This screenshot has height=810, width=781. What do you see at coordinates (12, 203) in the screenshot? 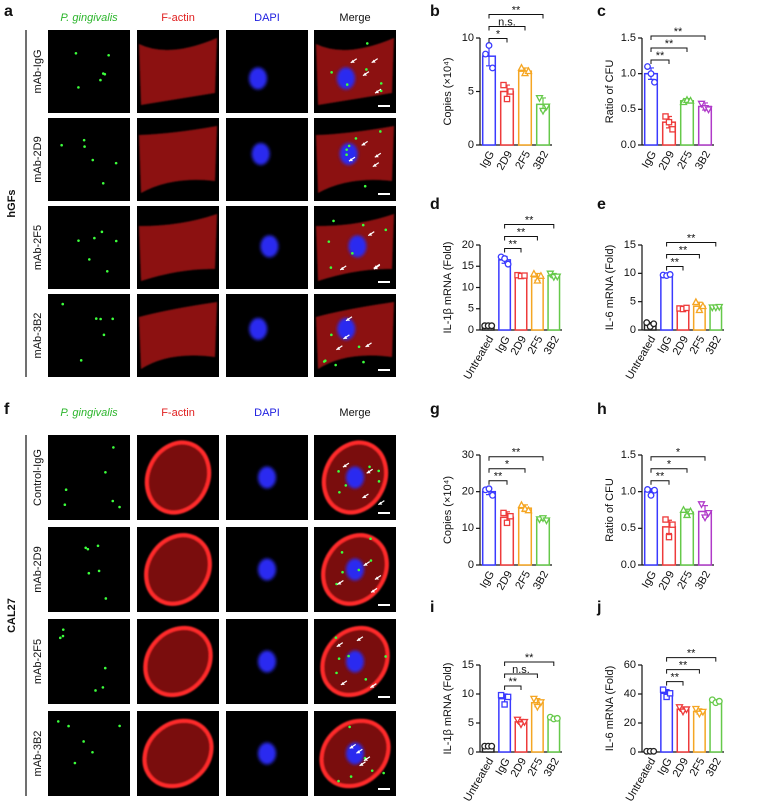
I see `group-label: hGFs` at bounding box center [12, 203].